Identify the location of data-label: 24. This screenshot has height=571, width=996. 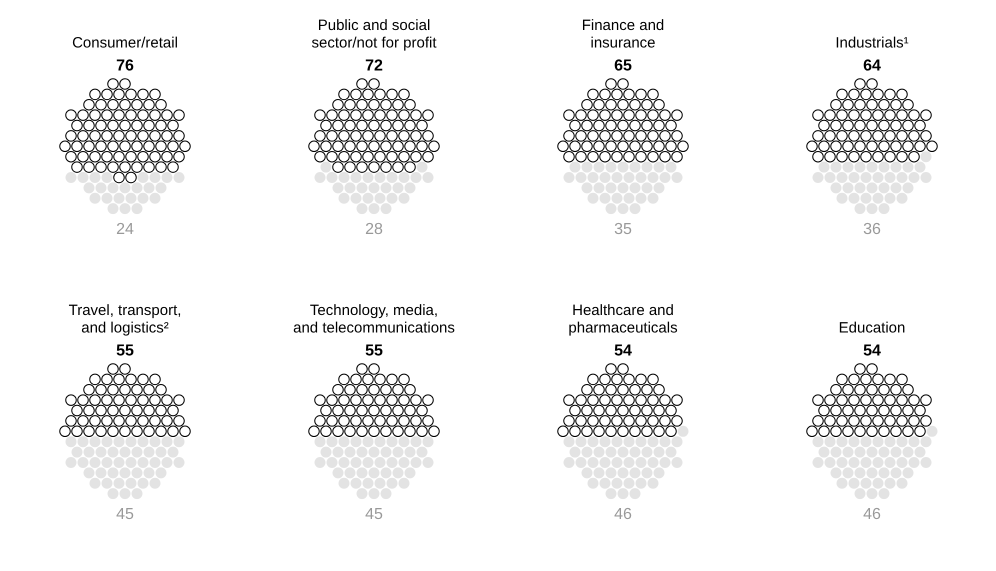
(125, 229).